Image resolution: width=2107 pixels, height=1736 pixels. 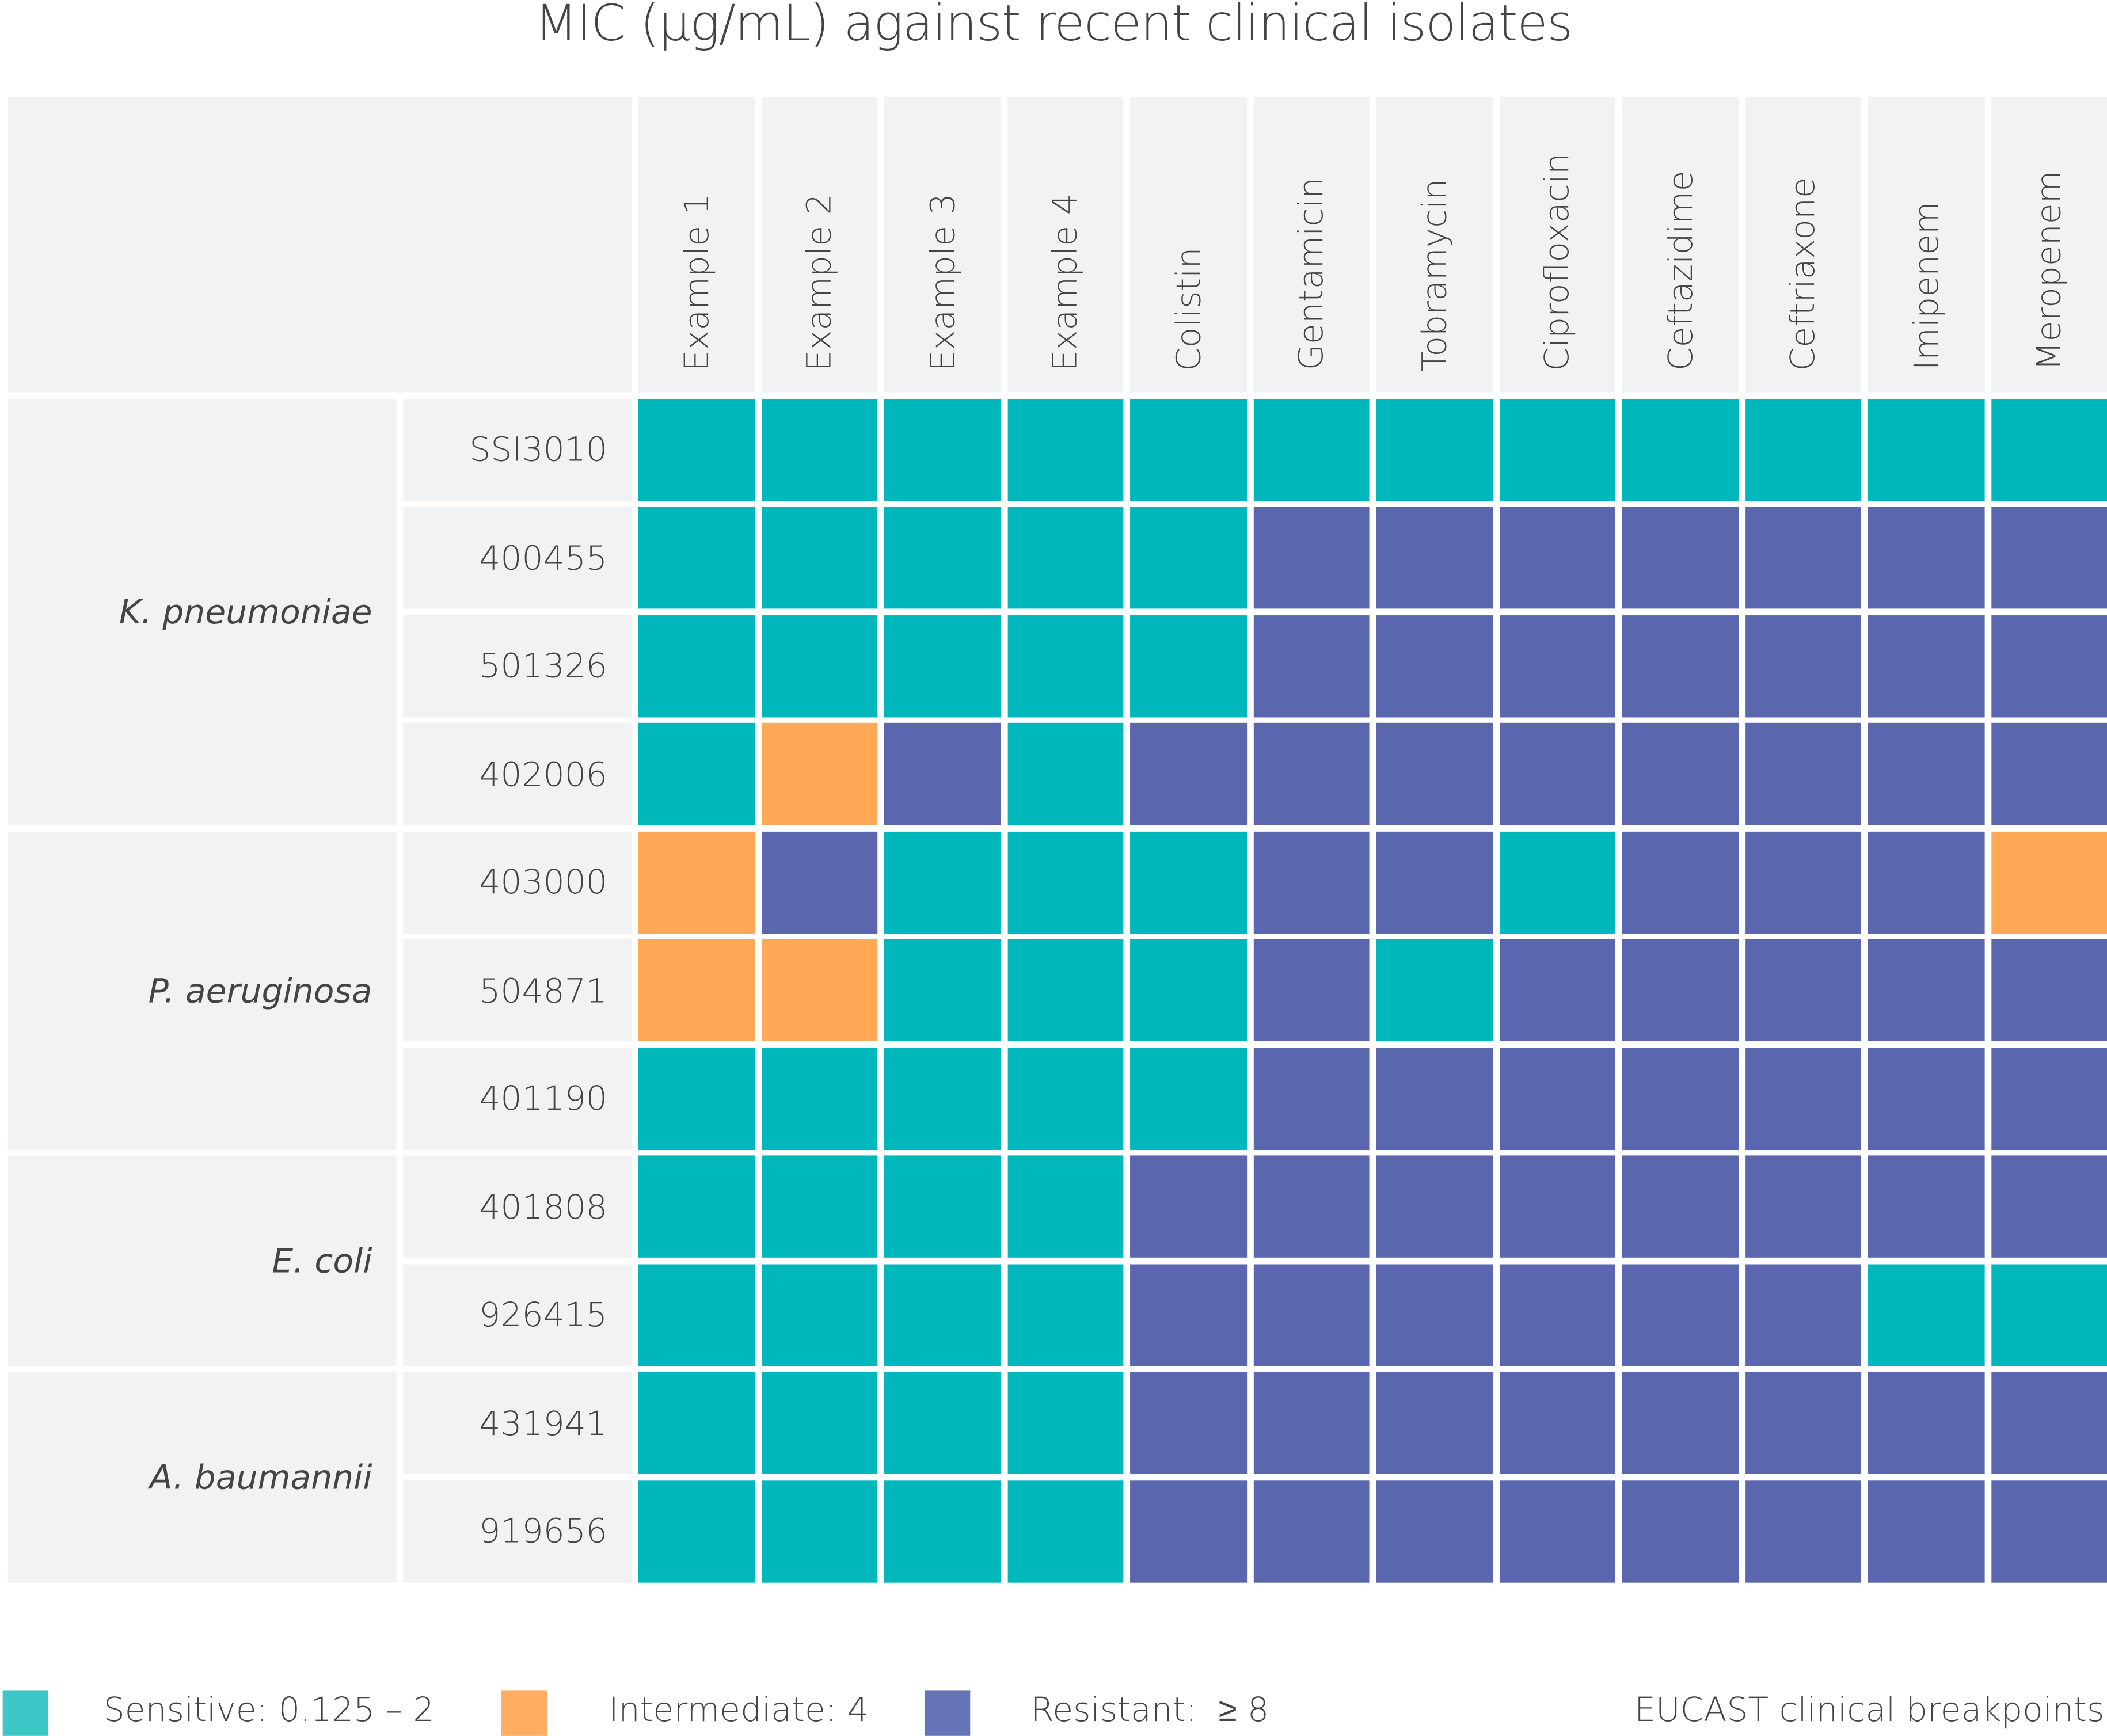 I want to click on legend-swatch-resistant, so click(x=947, y=1713).